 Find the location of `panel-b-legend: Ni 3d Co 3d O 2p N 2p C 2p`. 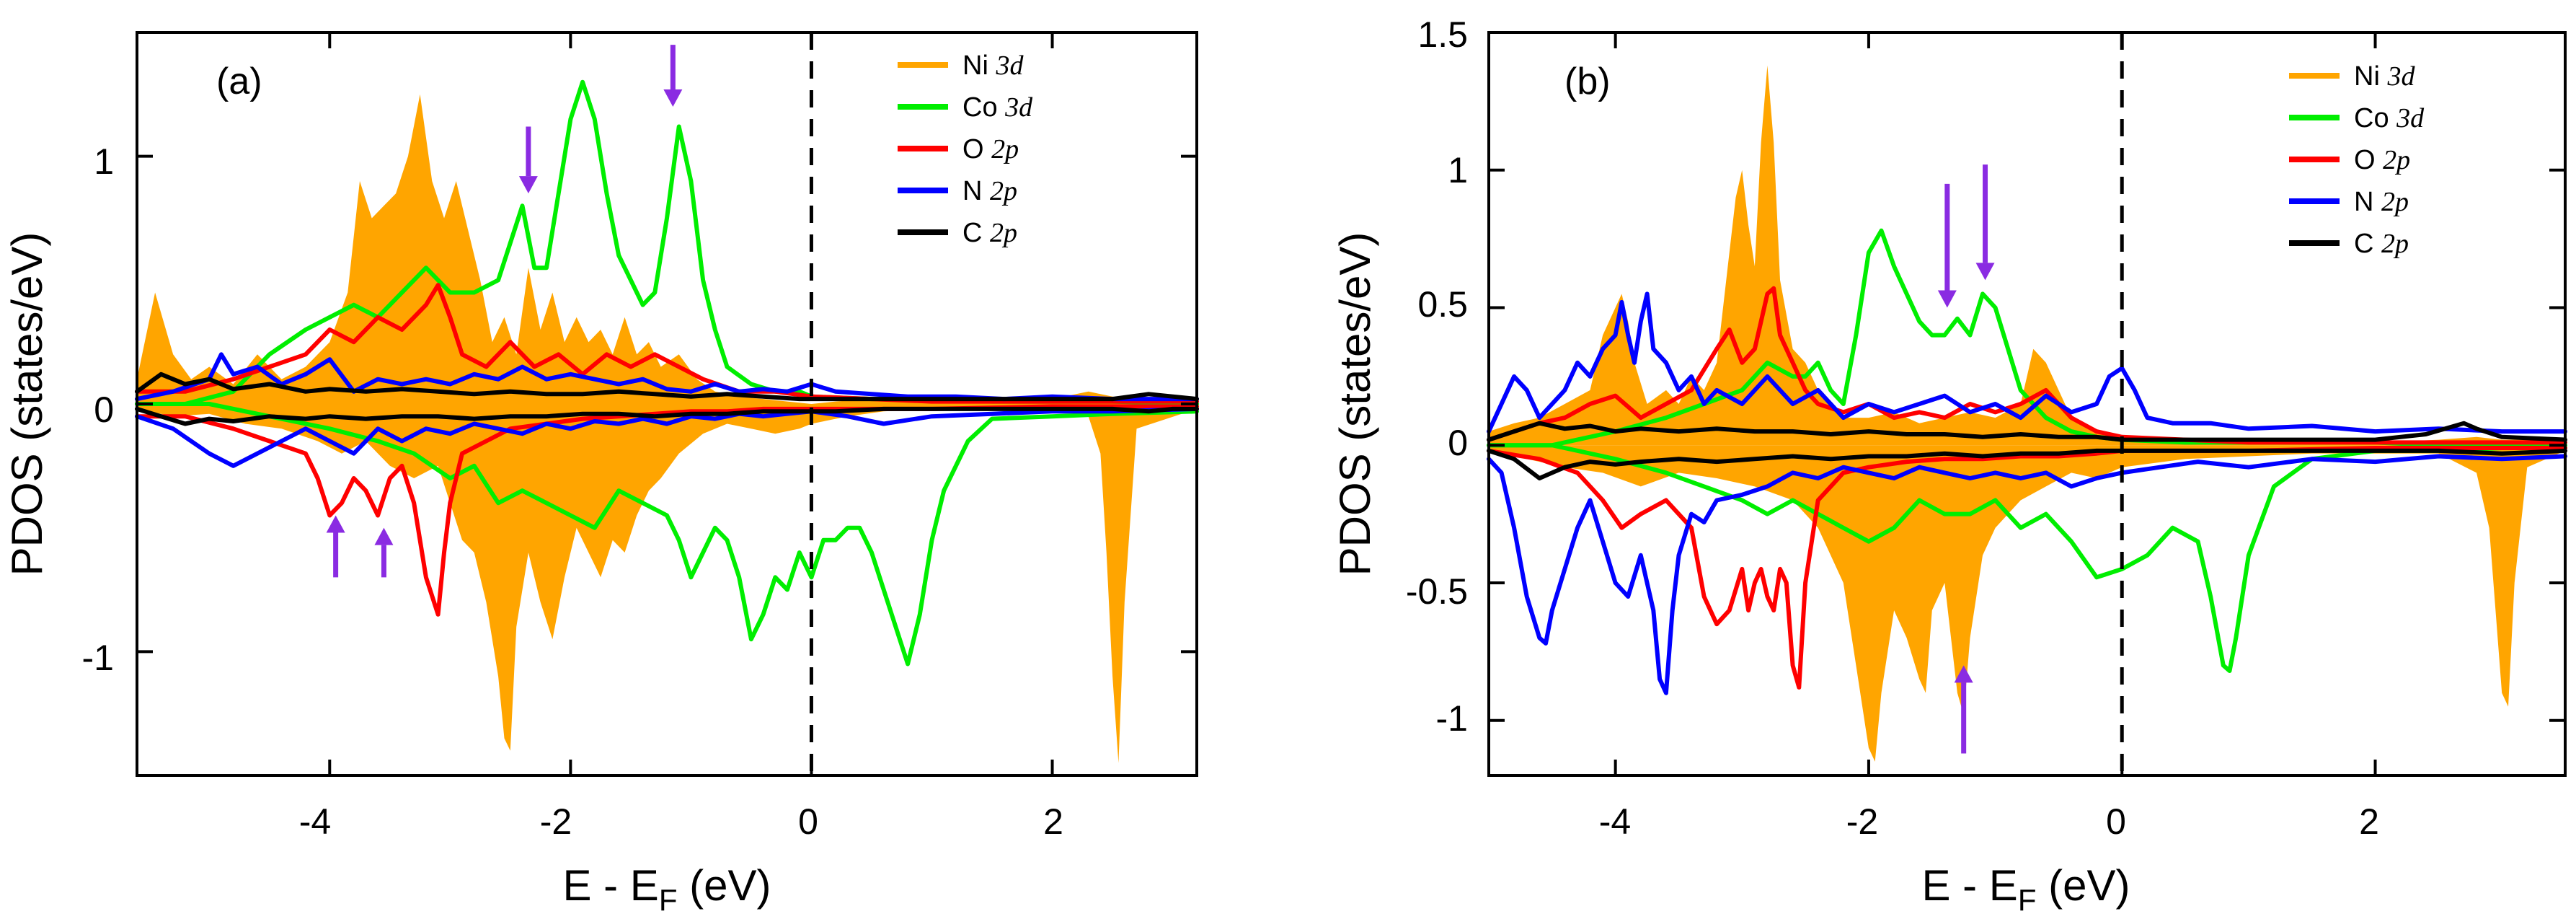

panel-b-legend: Ni 3d Co 3d O 2p N 2p C 2p is located at coordinates (2357, 160).